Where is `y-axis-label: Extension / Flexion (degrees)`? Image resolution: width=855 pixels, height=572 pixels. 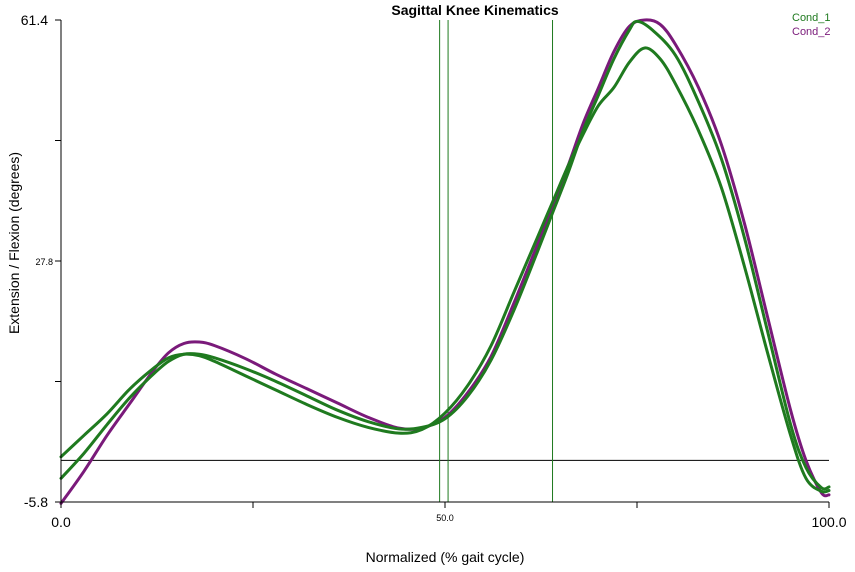
y-axis-label: Extension / Flexion (degrees) is located at coordinates (14, 243).